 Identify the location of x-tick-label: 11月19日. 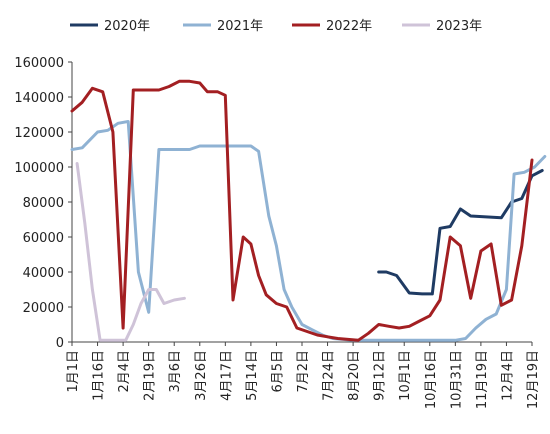
(482, 379).